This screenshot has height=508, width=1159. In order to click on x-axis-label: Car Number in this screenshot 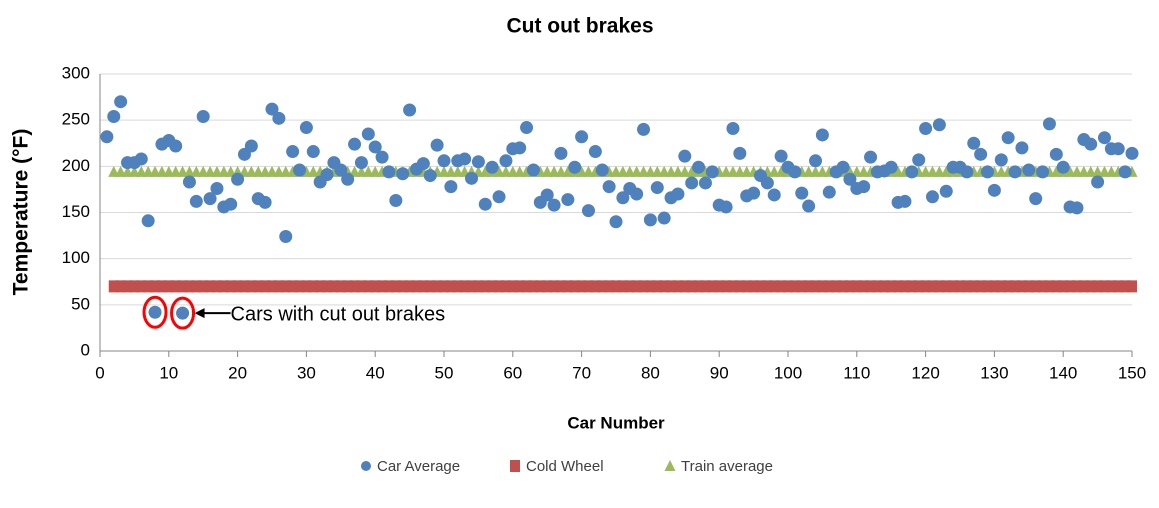, I will do `click(616, 422)`.